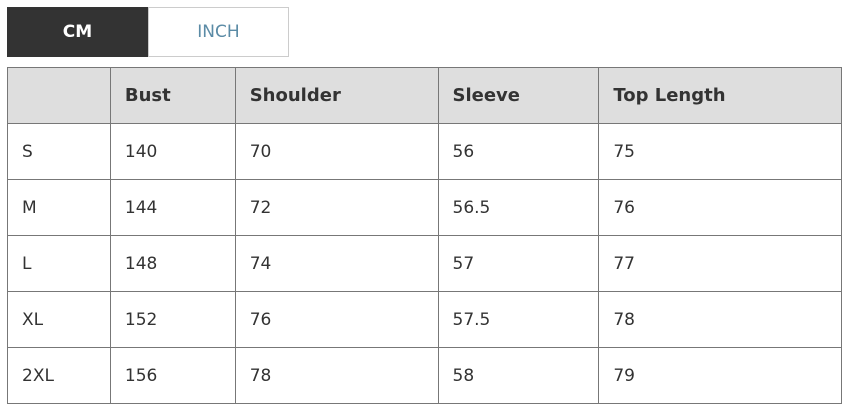  What do you see at coordinates (518, 151) in the screenshot?
I see `measurement-cell: 56` at bounding box center [518, 151].